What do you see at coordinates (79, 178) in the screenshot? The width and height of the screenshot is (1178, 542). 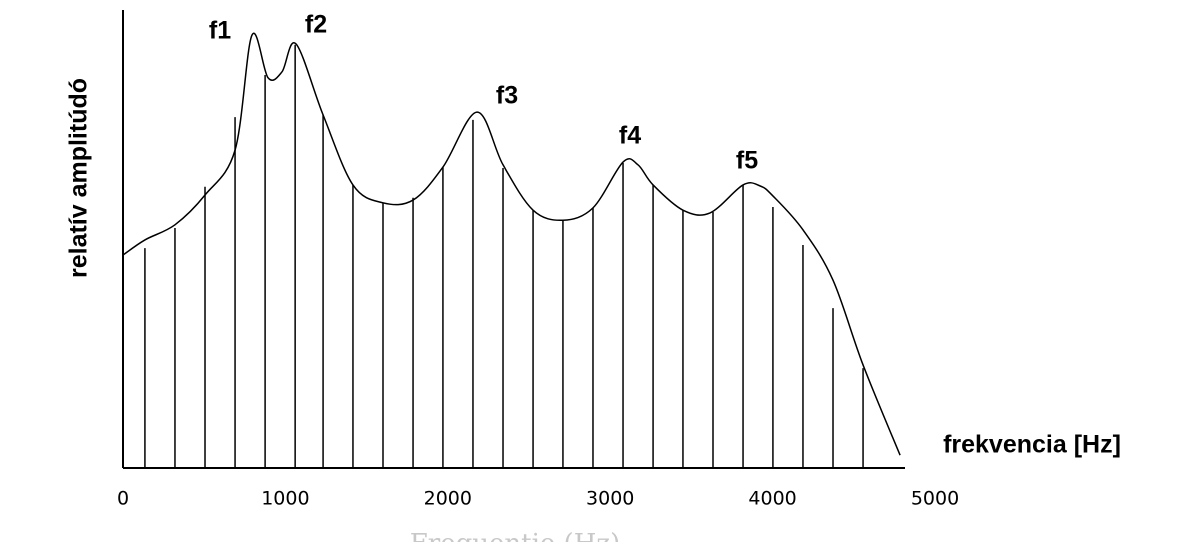 I see `y-axis-label: relatív amplitúdó` at bounding box center [79, 178].